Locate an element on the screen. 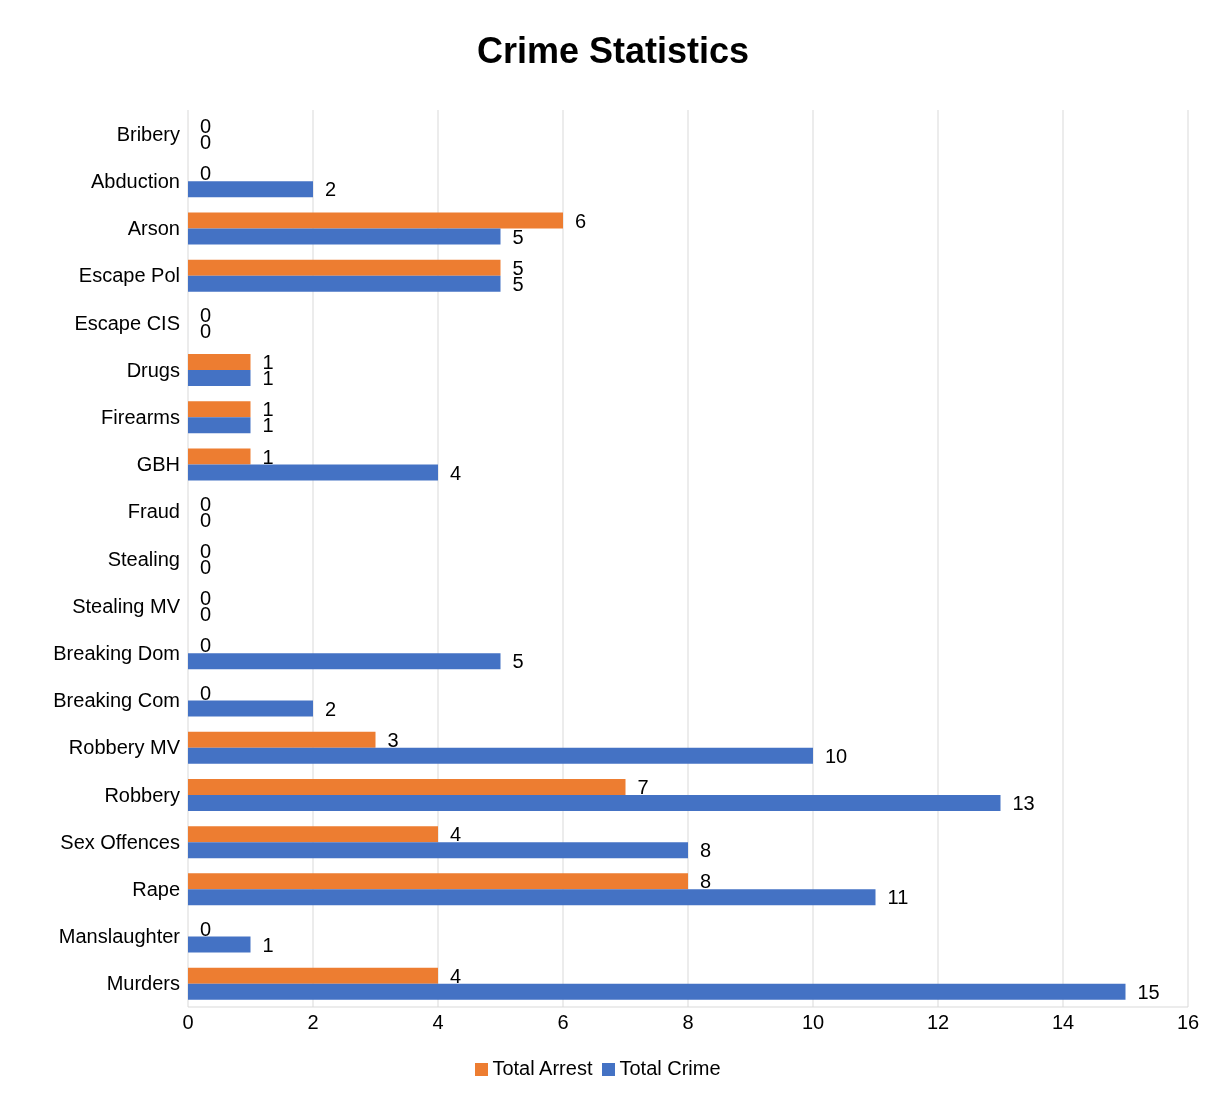 The height and width of the screenshot is (1093, 1226). y-tick-label: Breaking Com is located at coordinates (116, 700).